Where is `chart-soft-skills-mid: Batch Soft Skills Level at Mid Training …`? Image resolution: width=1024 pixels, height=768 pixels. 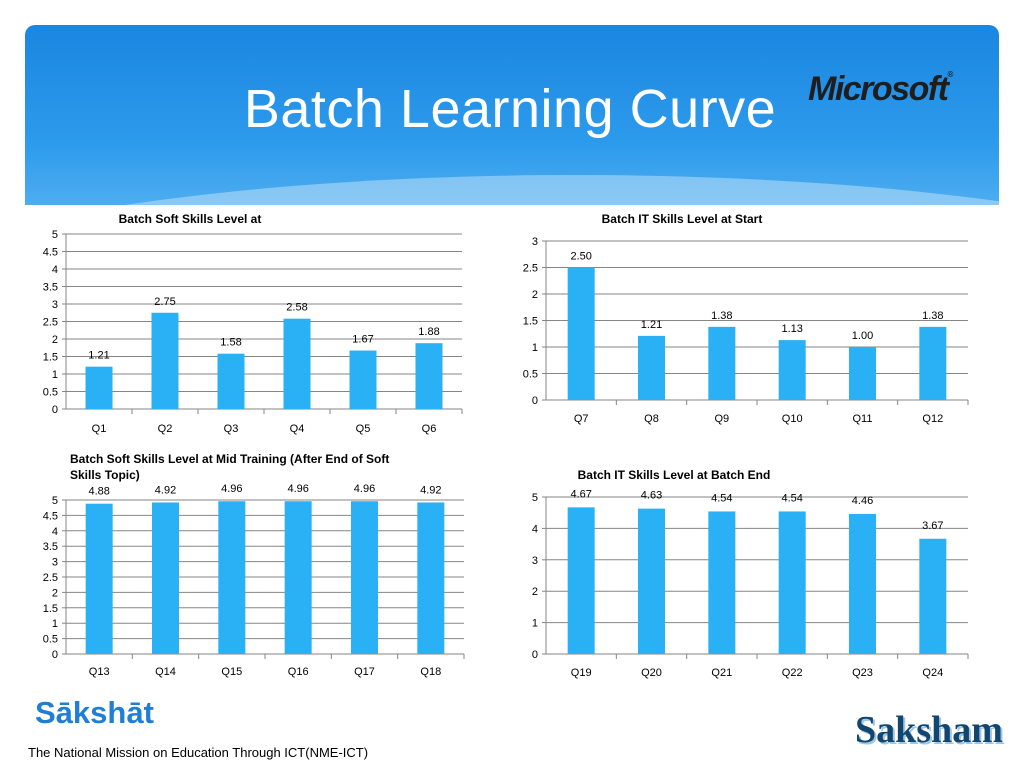
chart-soft-skills-mid: Batch Soft Skills Level at Mid Training … is located at coordinates (250, 565).